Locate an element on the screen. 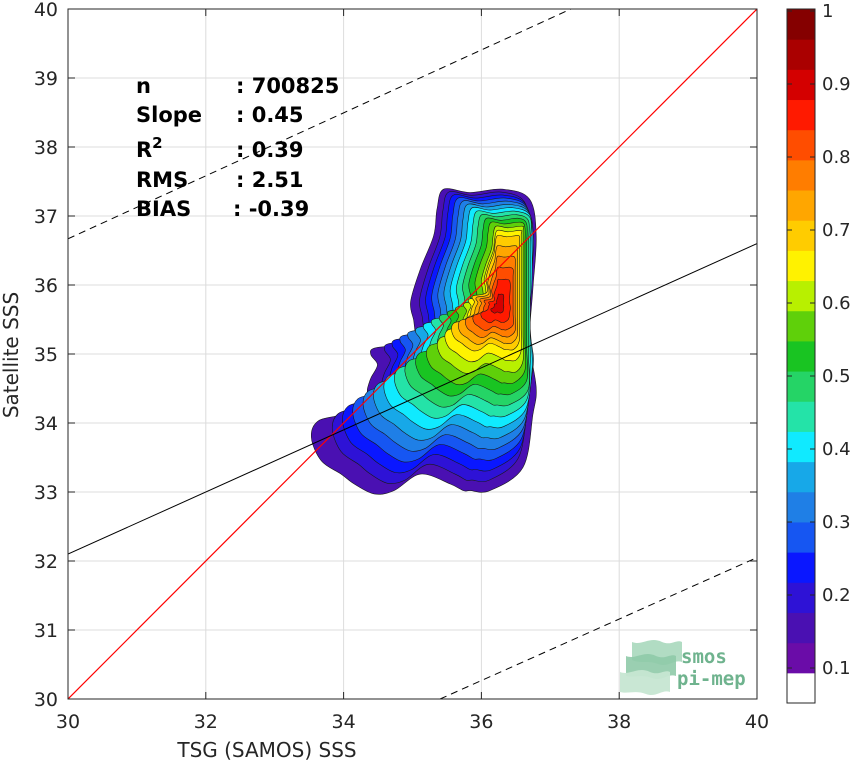 The width and height of the screenshot is (855, 766). logo-text-line1: smos is located at coordinates (704, 657).